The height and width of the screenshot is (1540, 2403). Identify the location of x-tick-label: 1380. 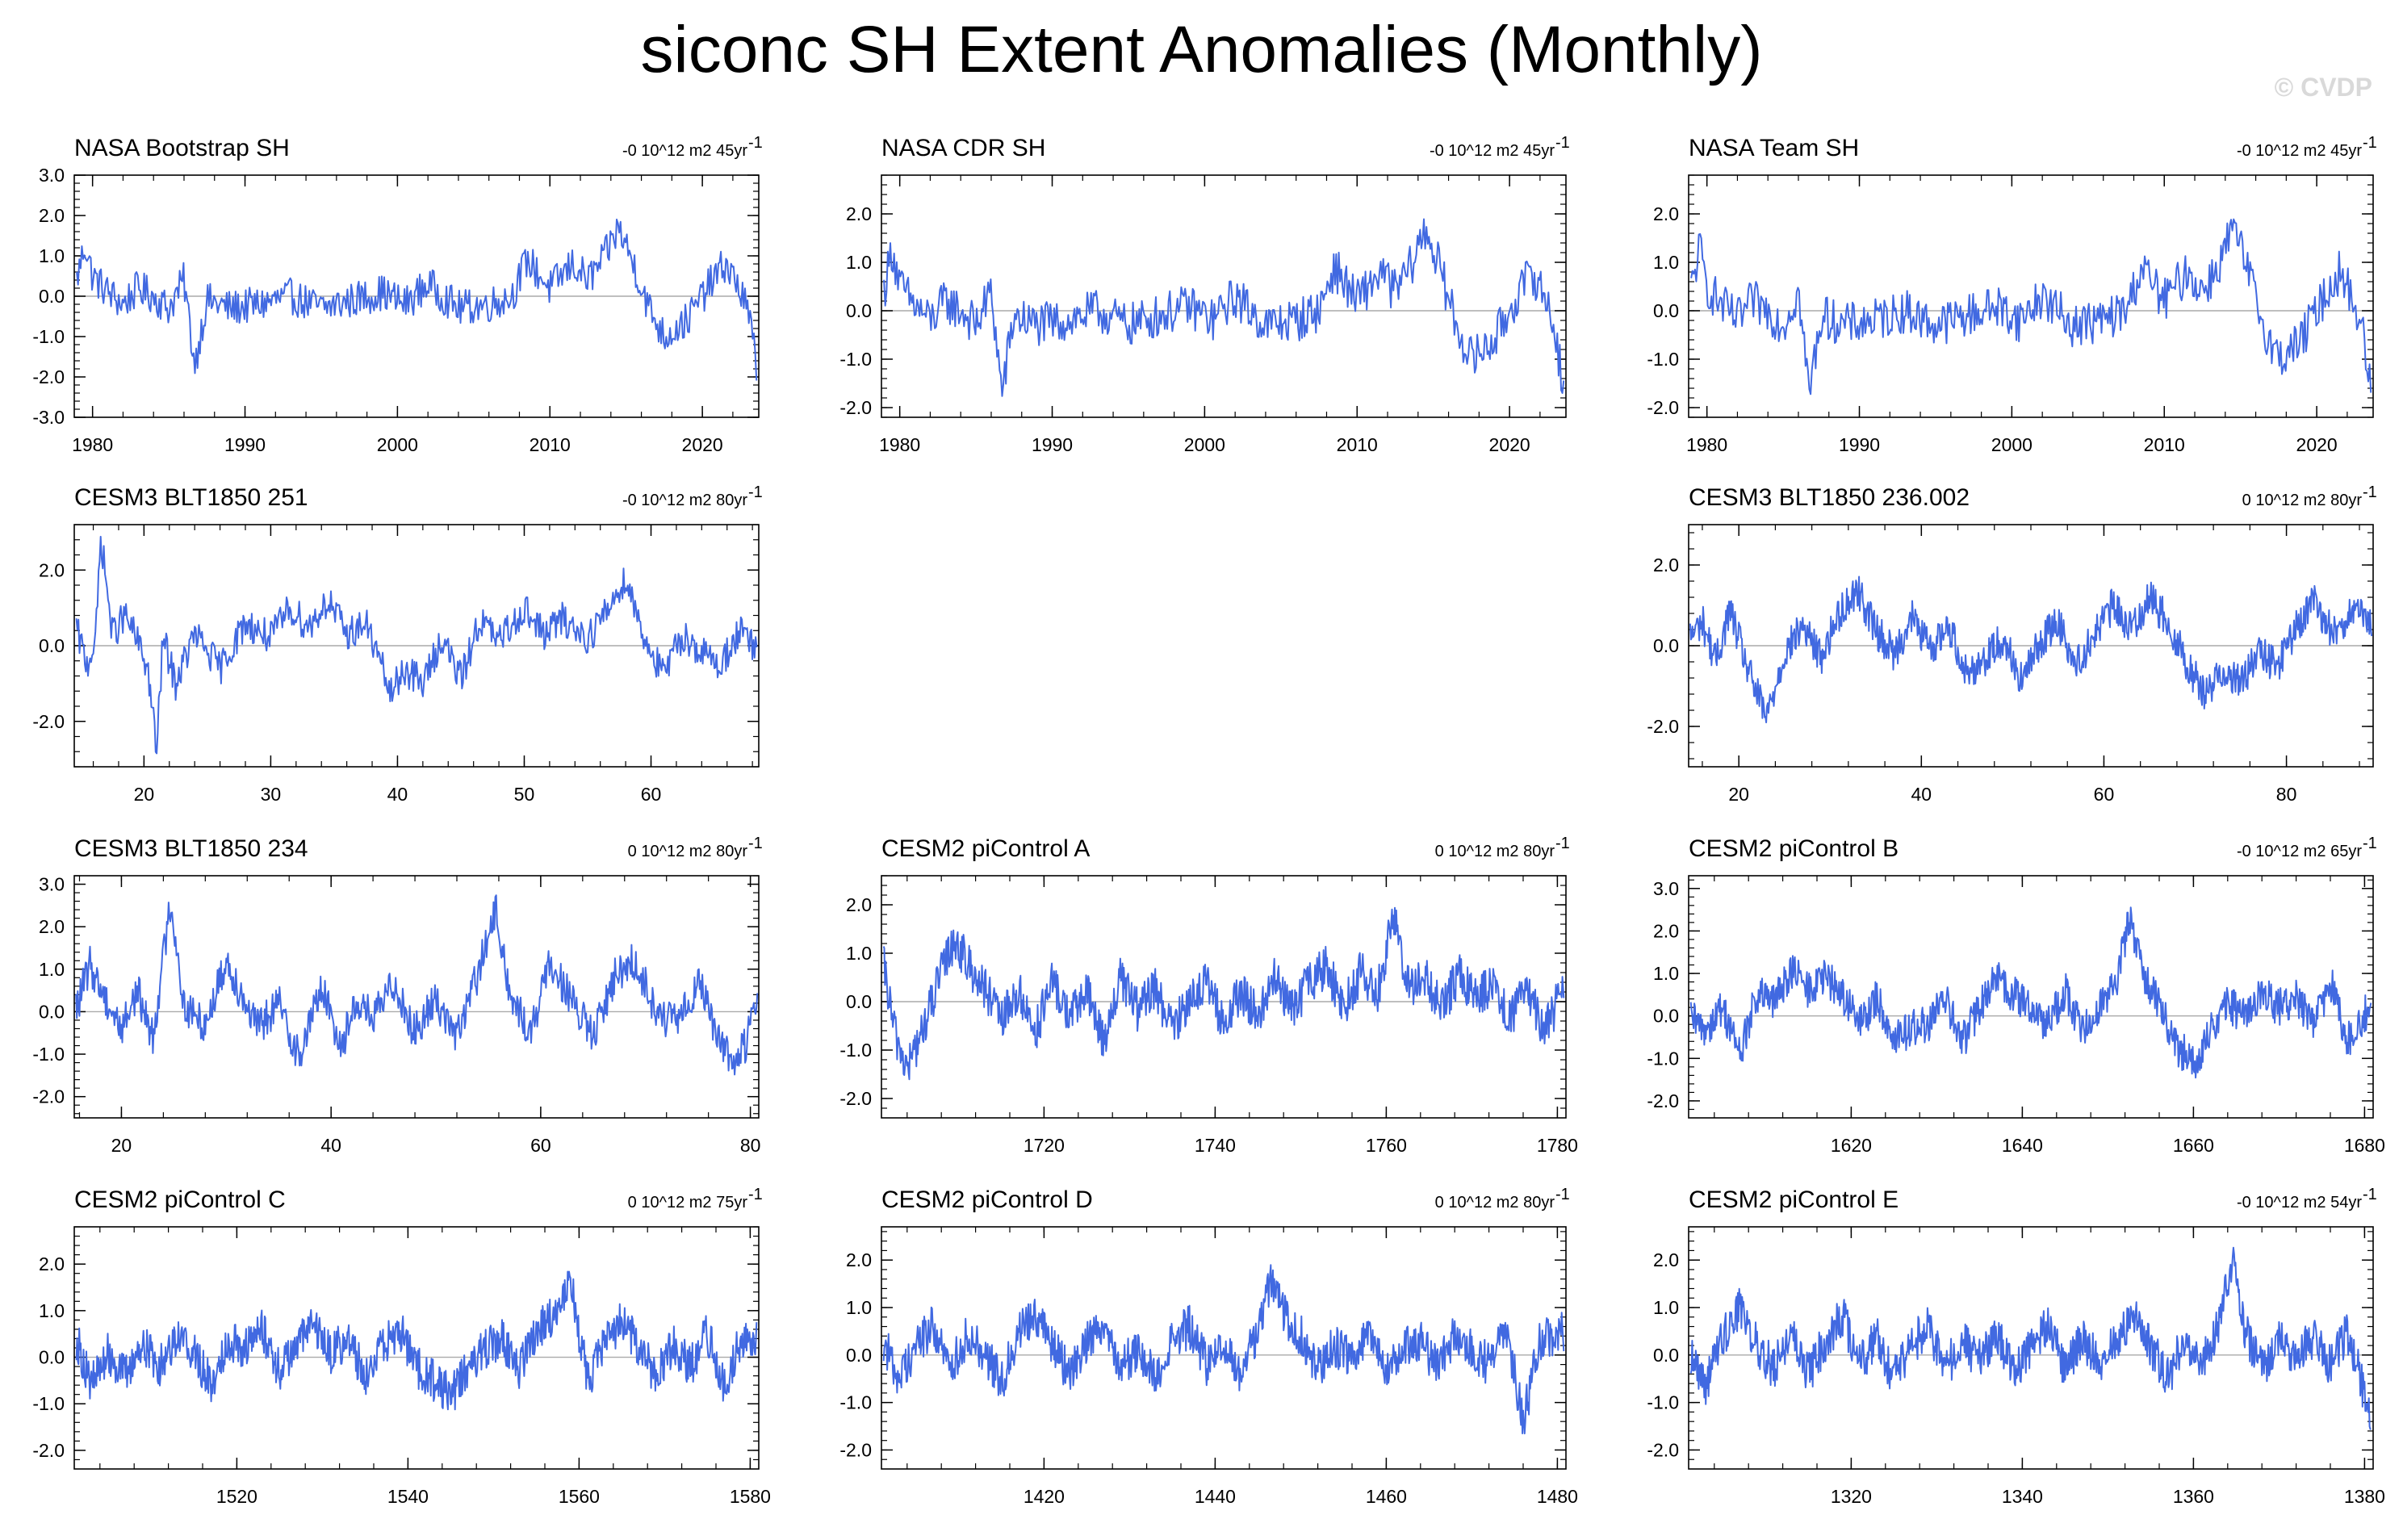
(2364, 1496).